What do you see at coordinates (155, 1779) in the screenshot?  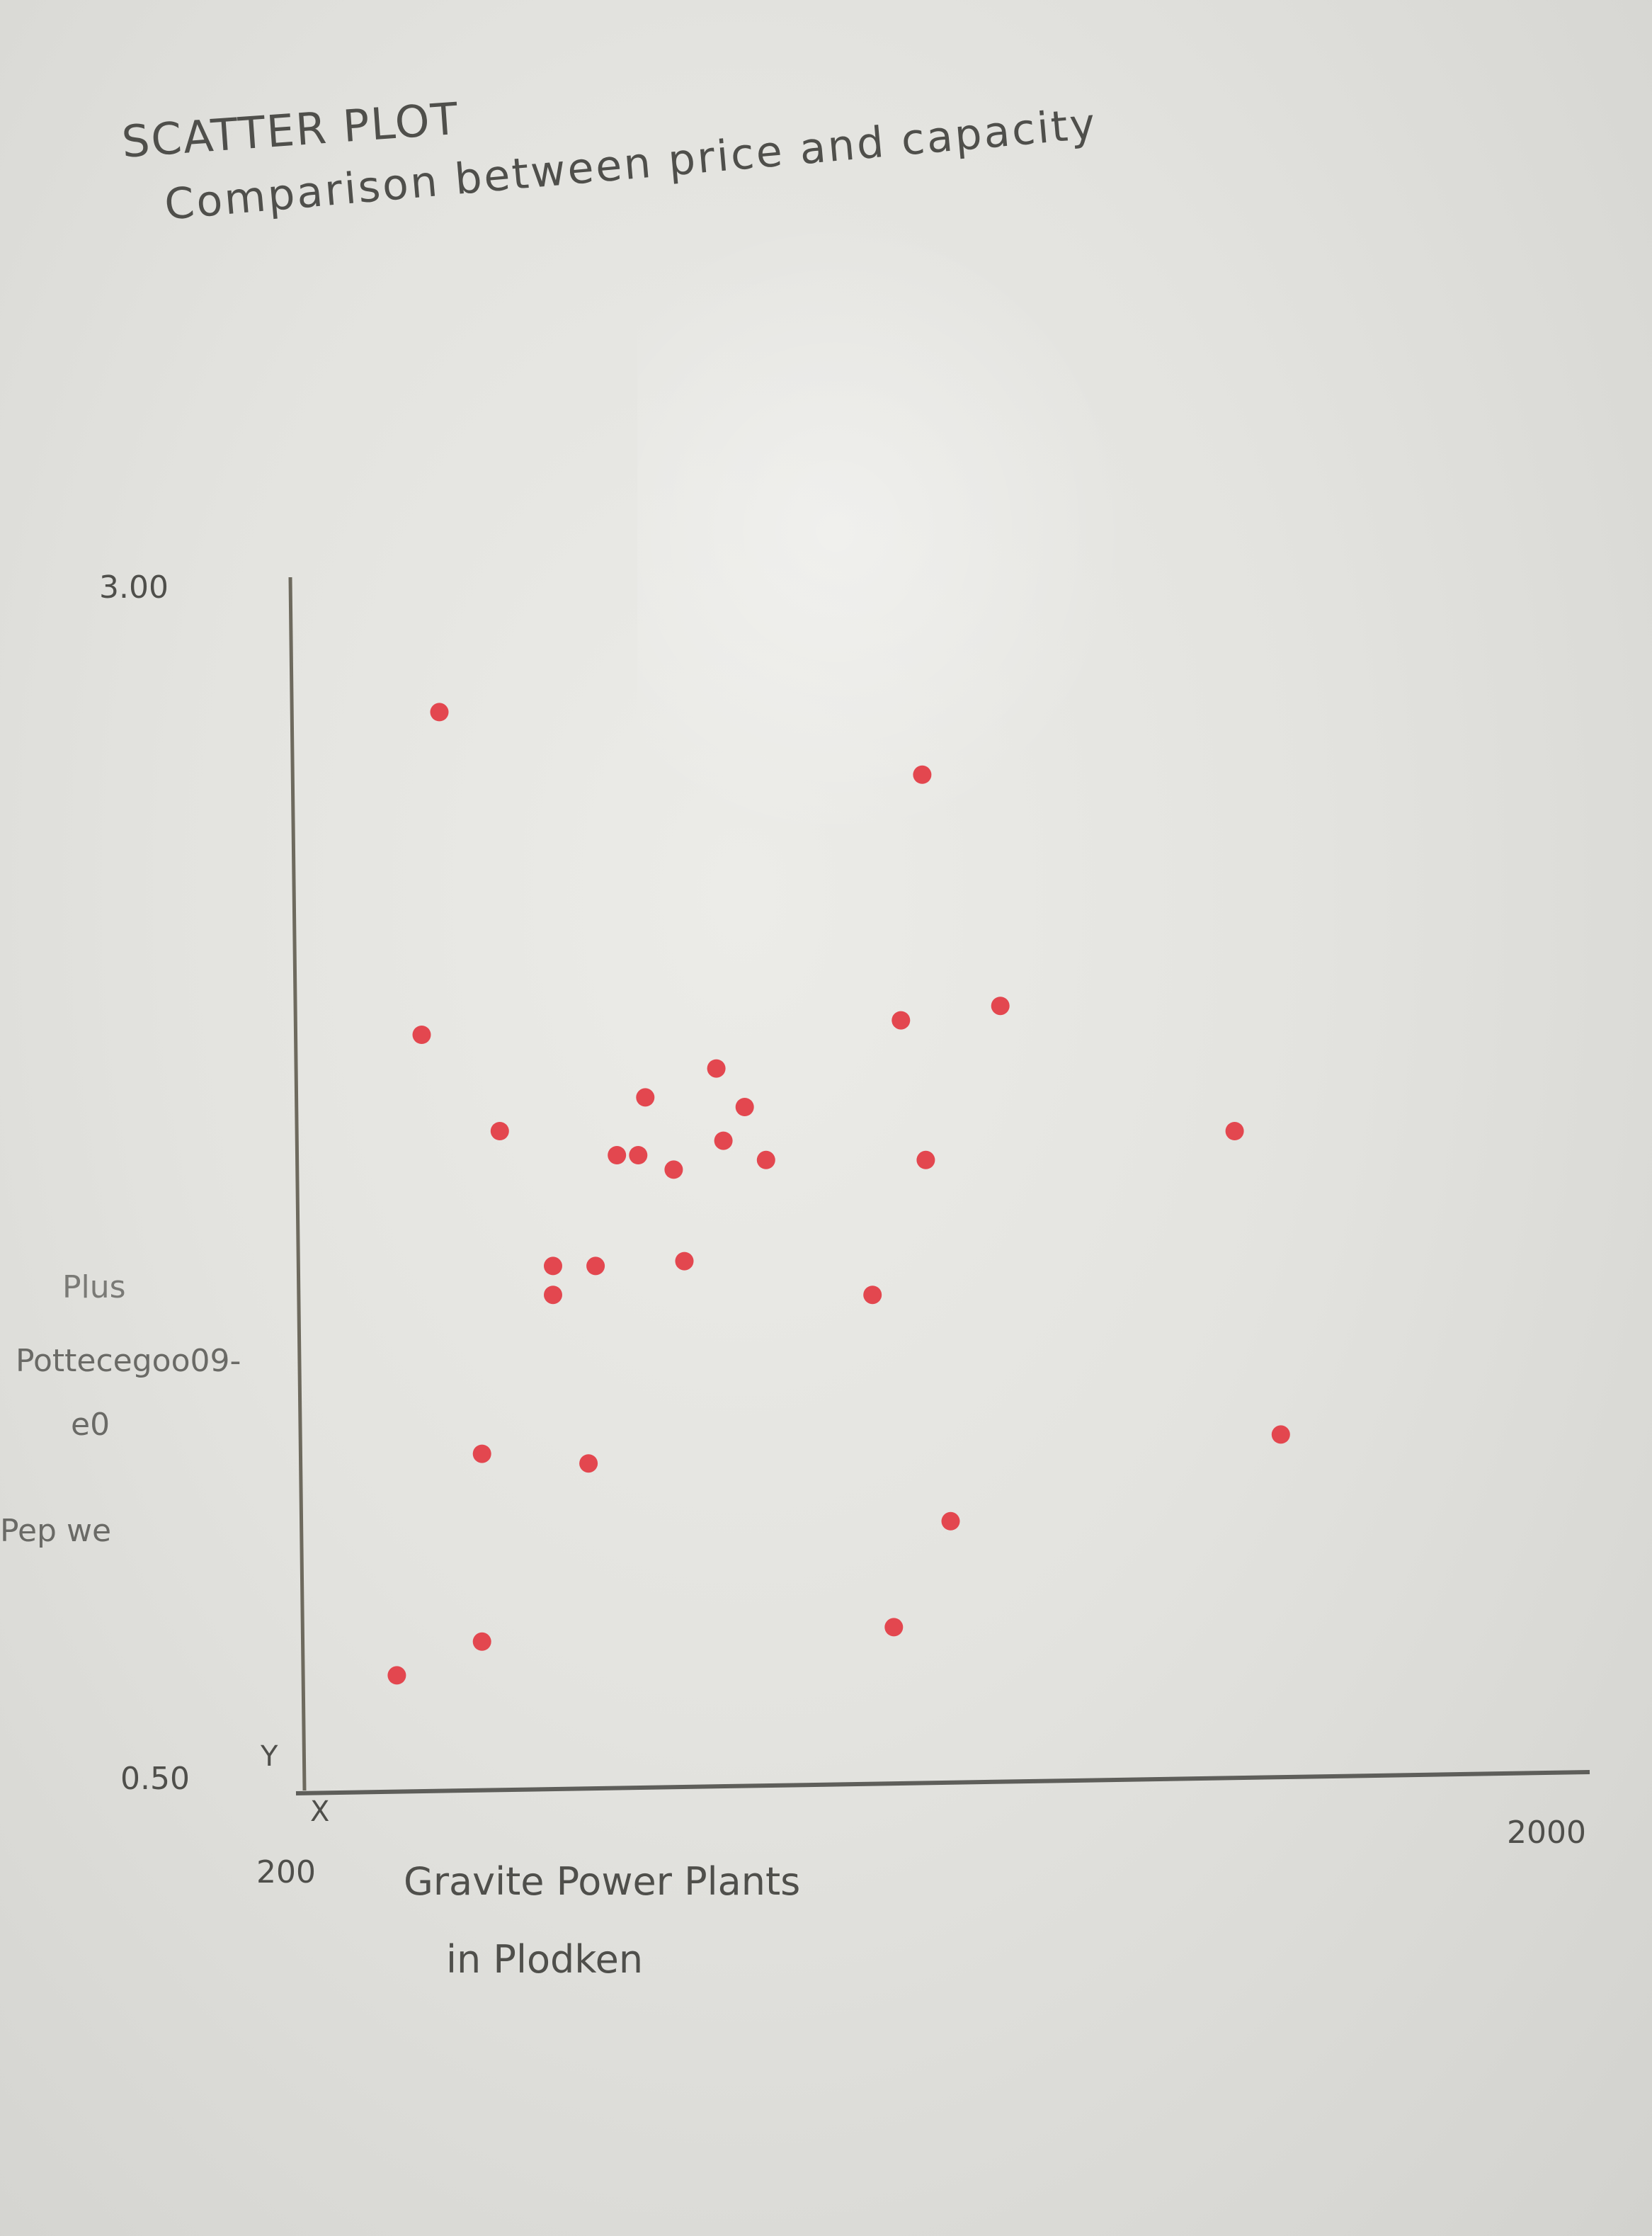 I see `y-tick-label-min: 0.50` at bounding box center [155, 1779].